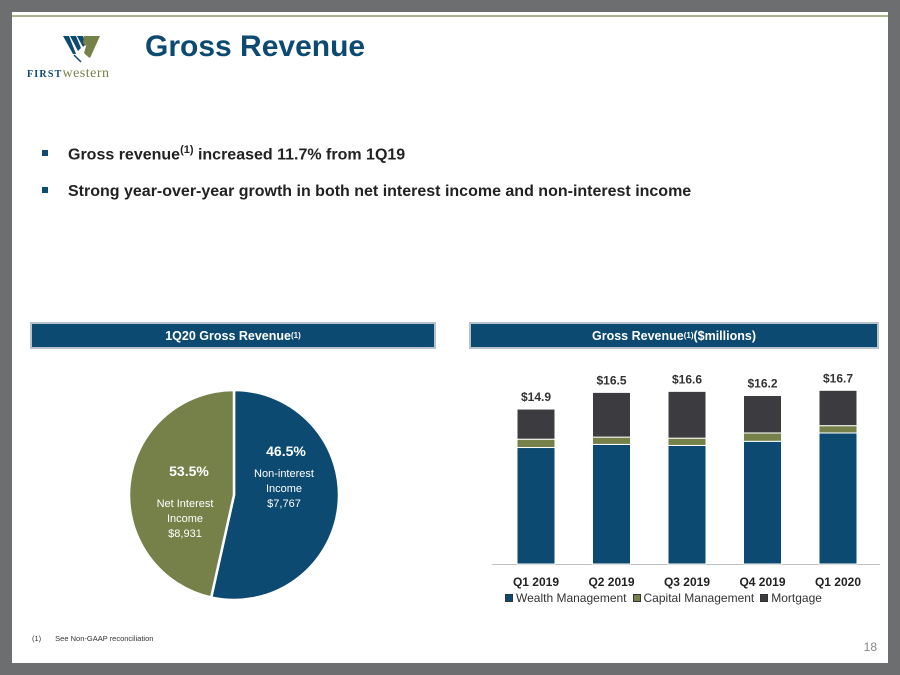 This screenshot has width=900, height=675. Describe the element at coordinates (688, 335) in the screenshot. I see `bar-panel-title-sup: (1)` at that location.